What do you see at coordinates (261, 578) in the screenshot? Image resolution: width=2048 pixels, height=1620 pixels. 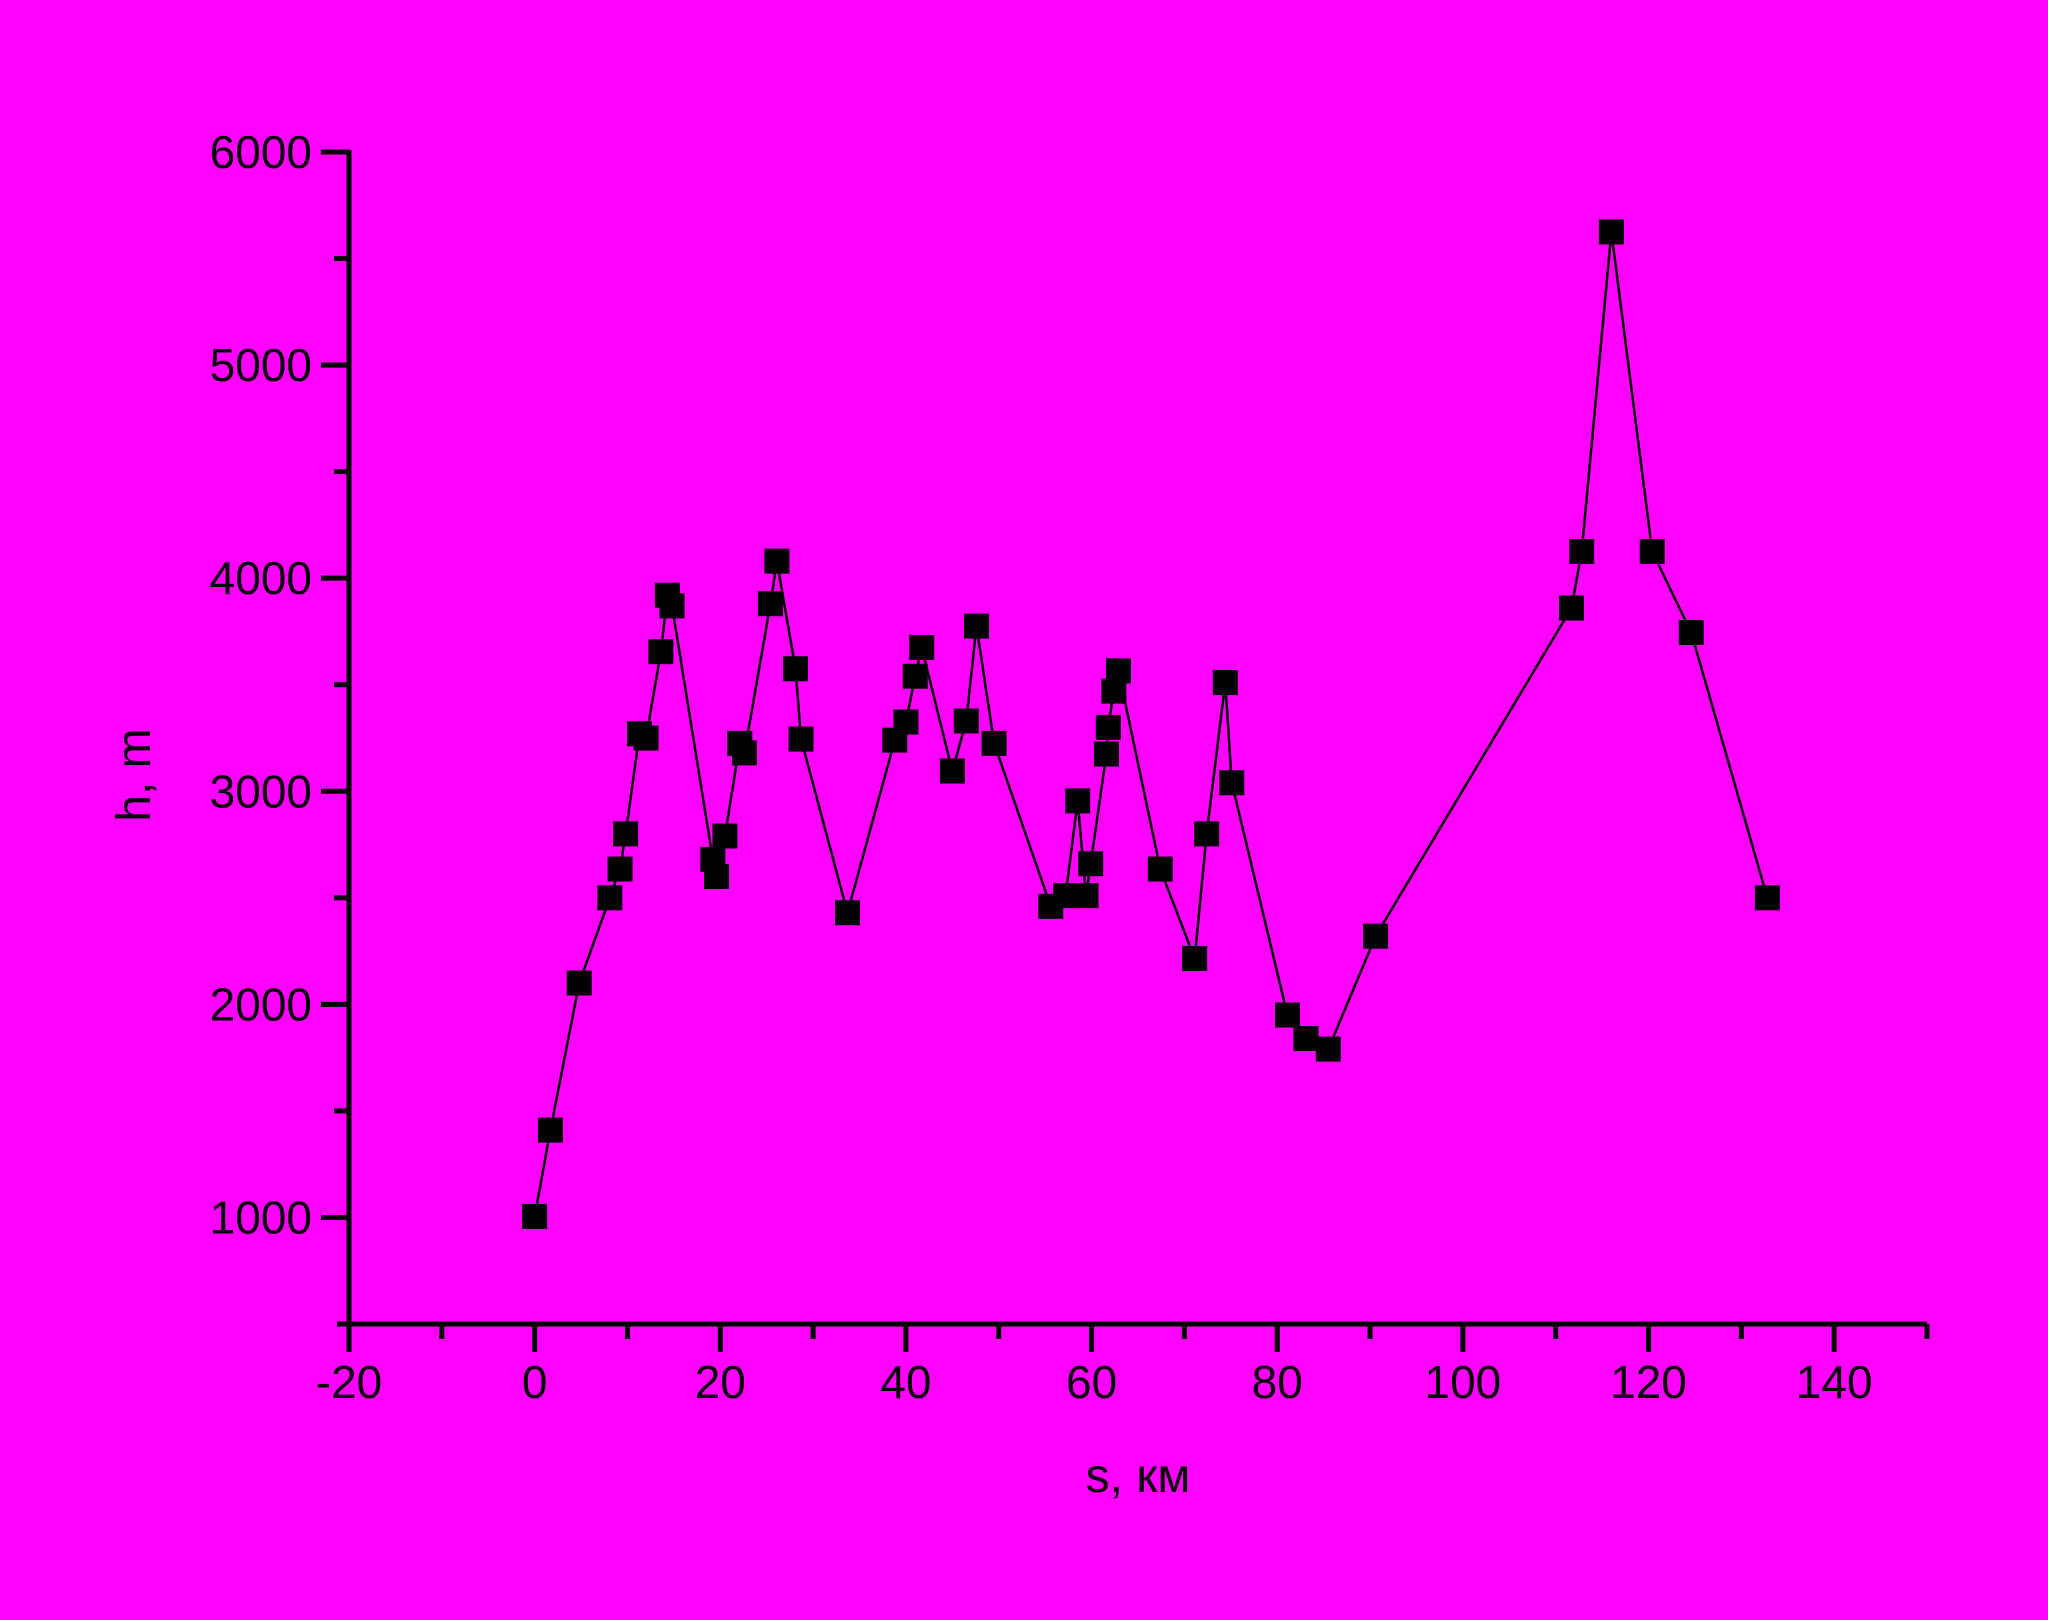 I see `y-tick-label: 4000` at bounding box center [261, 578].